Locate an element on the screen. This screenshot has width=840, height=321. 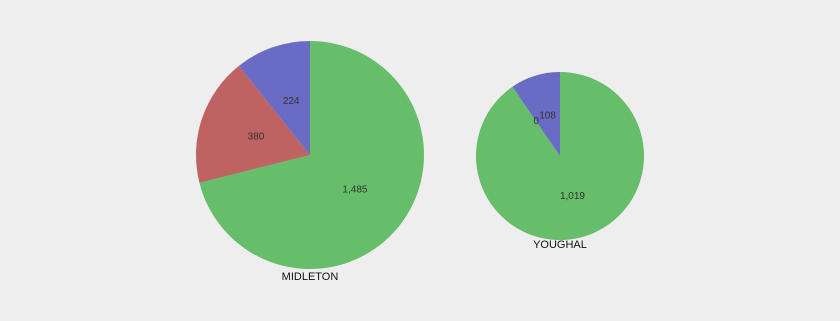
pie-title: YOUGHAL is located at coordinates (560, 245).